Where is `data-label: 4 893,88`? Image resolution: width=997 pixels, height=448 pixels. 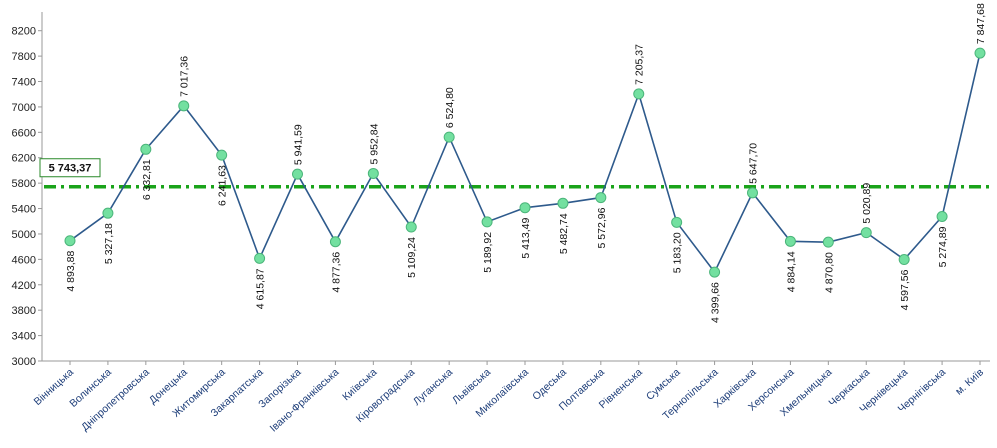 data-label: 4 893,88 is located at coordinates (71, 271).